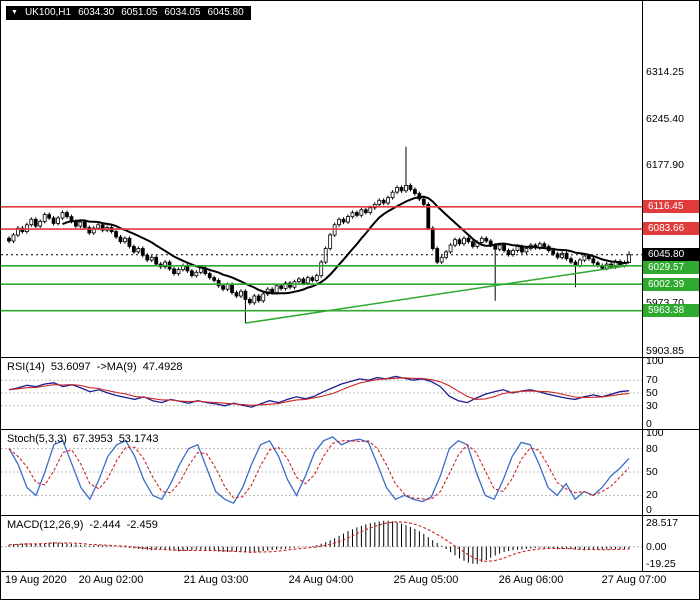  I want to click on x-axis-label: 24 Aug 04:00, so click(321, 580).